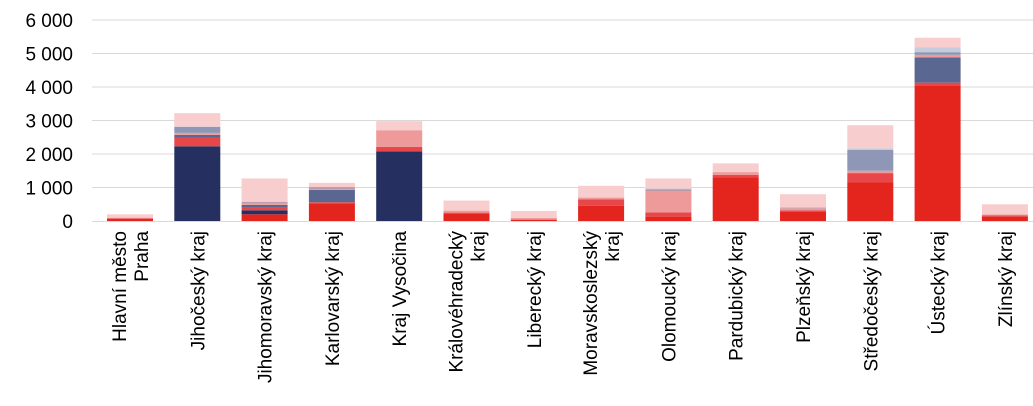 Image resolution: width=1033 pixels, height=406 pixels. I want to click on x-tick-label-line: Jihočeský kraj, so click(198, 290).